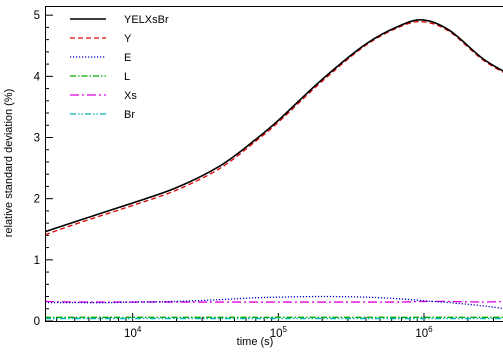 This screenshot has width=503, height=352. Describe the element at coordinates (37, 322) in the screenshot. I see `y-tick-label: 0` at that location.